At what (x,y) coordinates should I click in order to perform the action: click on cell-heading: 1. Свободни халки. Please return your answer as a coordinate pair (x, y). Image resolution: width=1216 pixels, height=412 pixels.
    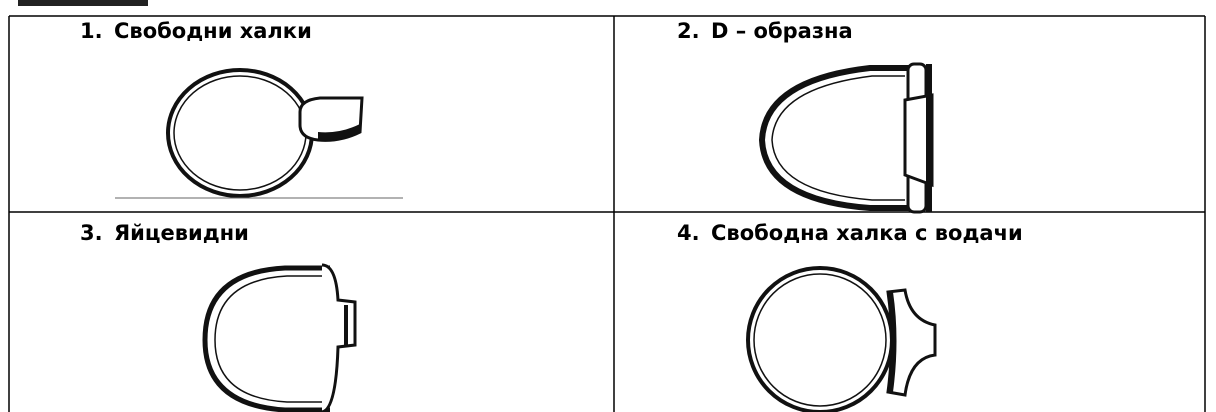
    Looking at the image, I should click on (196, 31).